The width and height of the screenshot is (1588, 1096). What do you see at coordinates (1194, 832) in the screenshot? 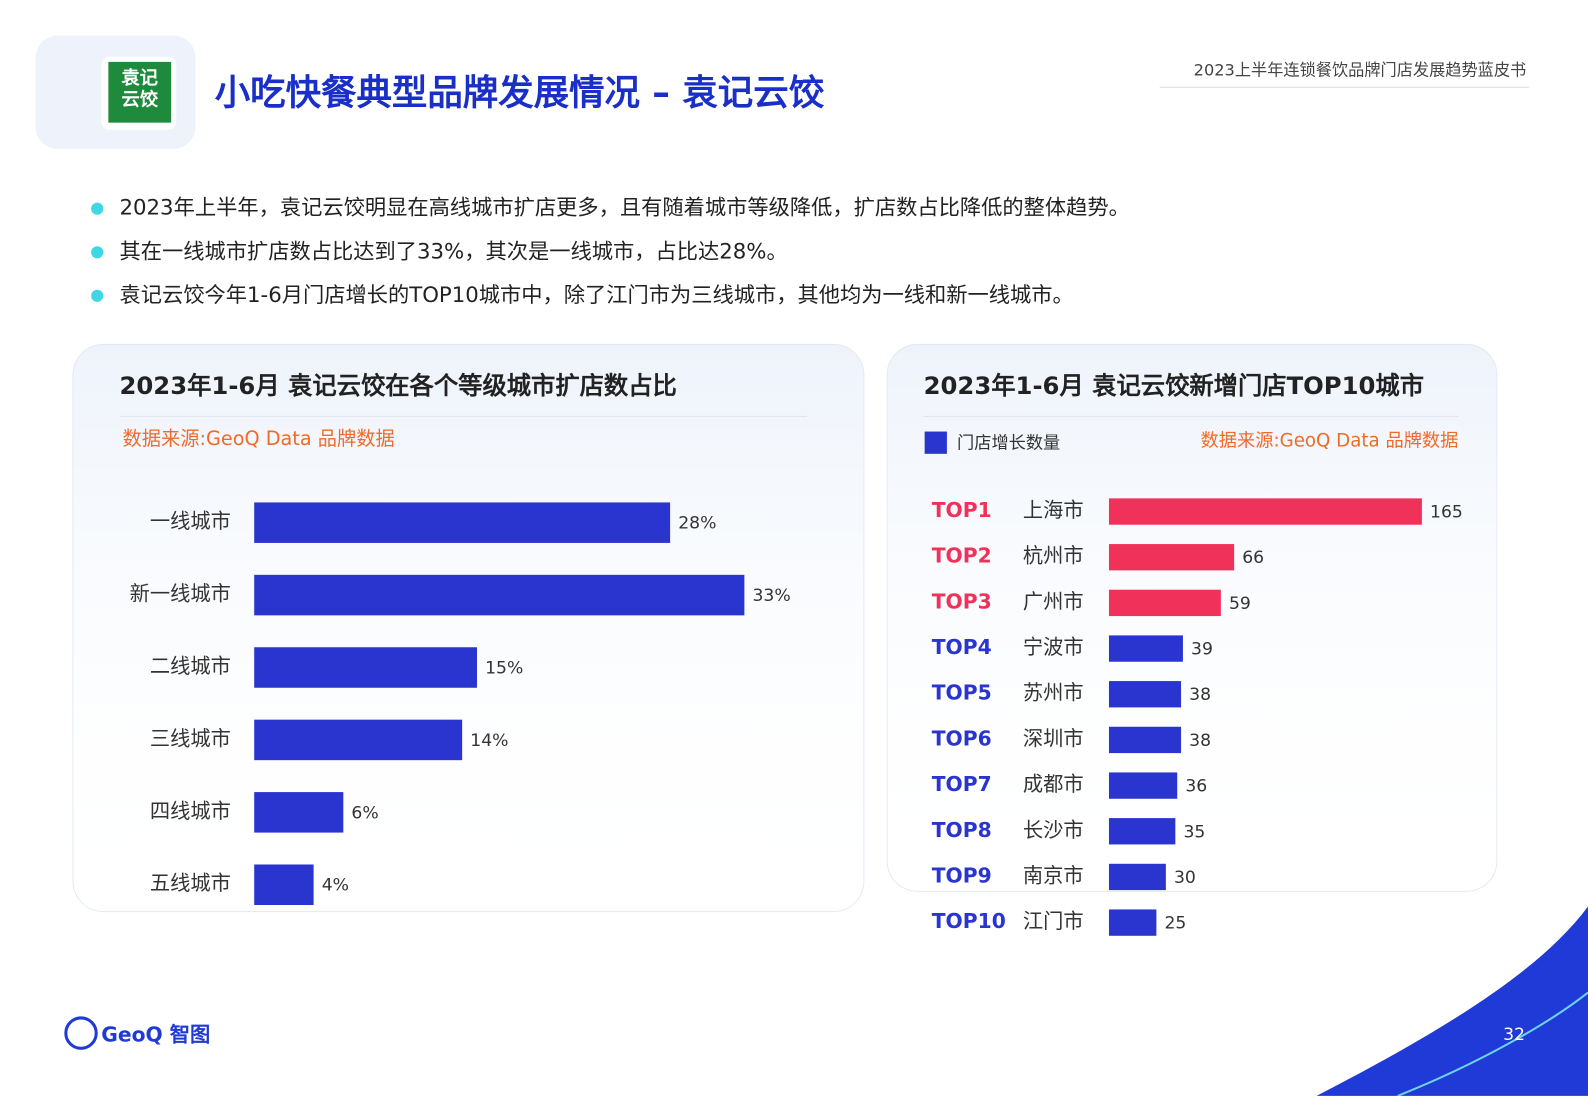
I see `value-label: 35` at bounding box center [1194, 832].